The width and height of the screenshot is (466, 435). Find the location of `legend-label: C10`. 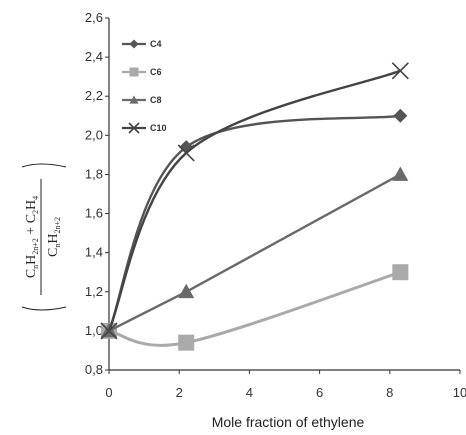

legend-label: C10 is located at coordinates (158, 128).